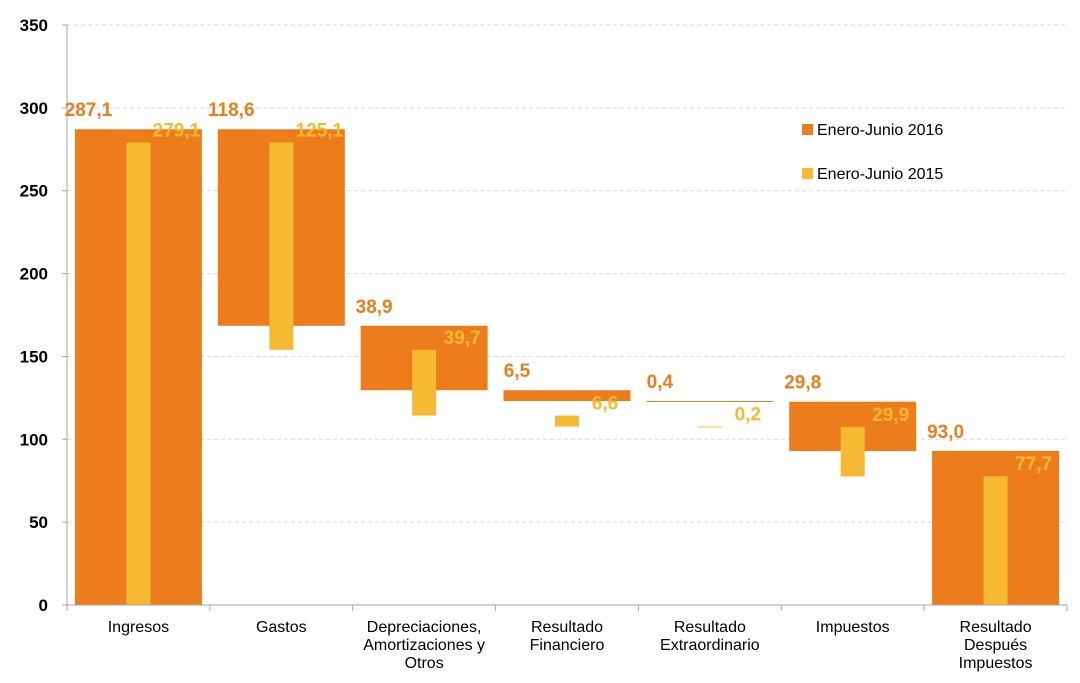 The height and width of the screenshot is (683, 1080). I want to click on y-tick-label: 300, so click(34, 108).